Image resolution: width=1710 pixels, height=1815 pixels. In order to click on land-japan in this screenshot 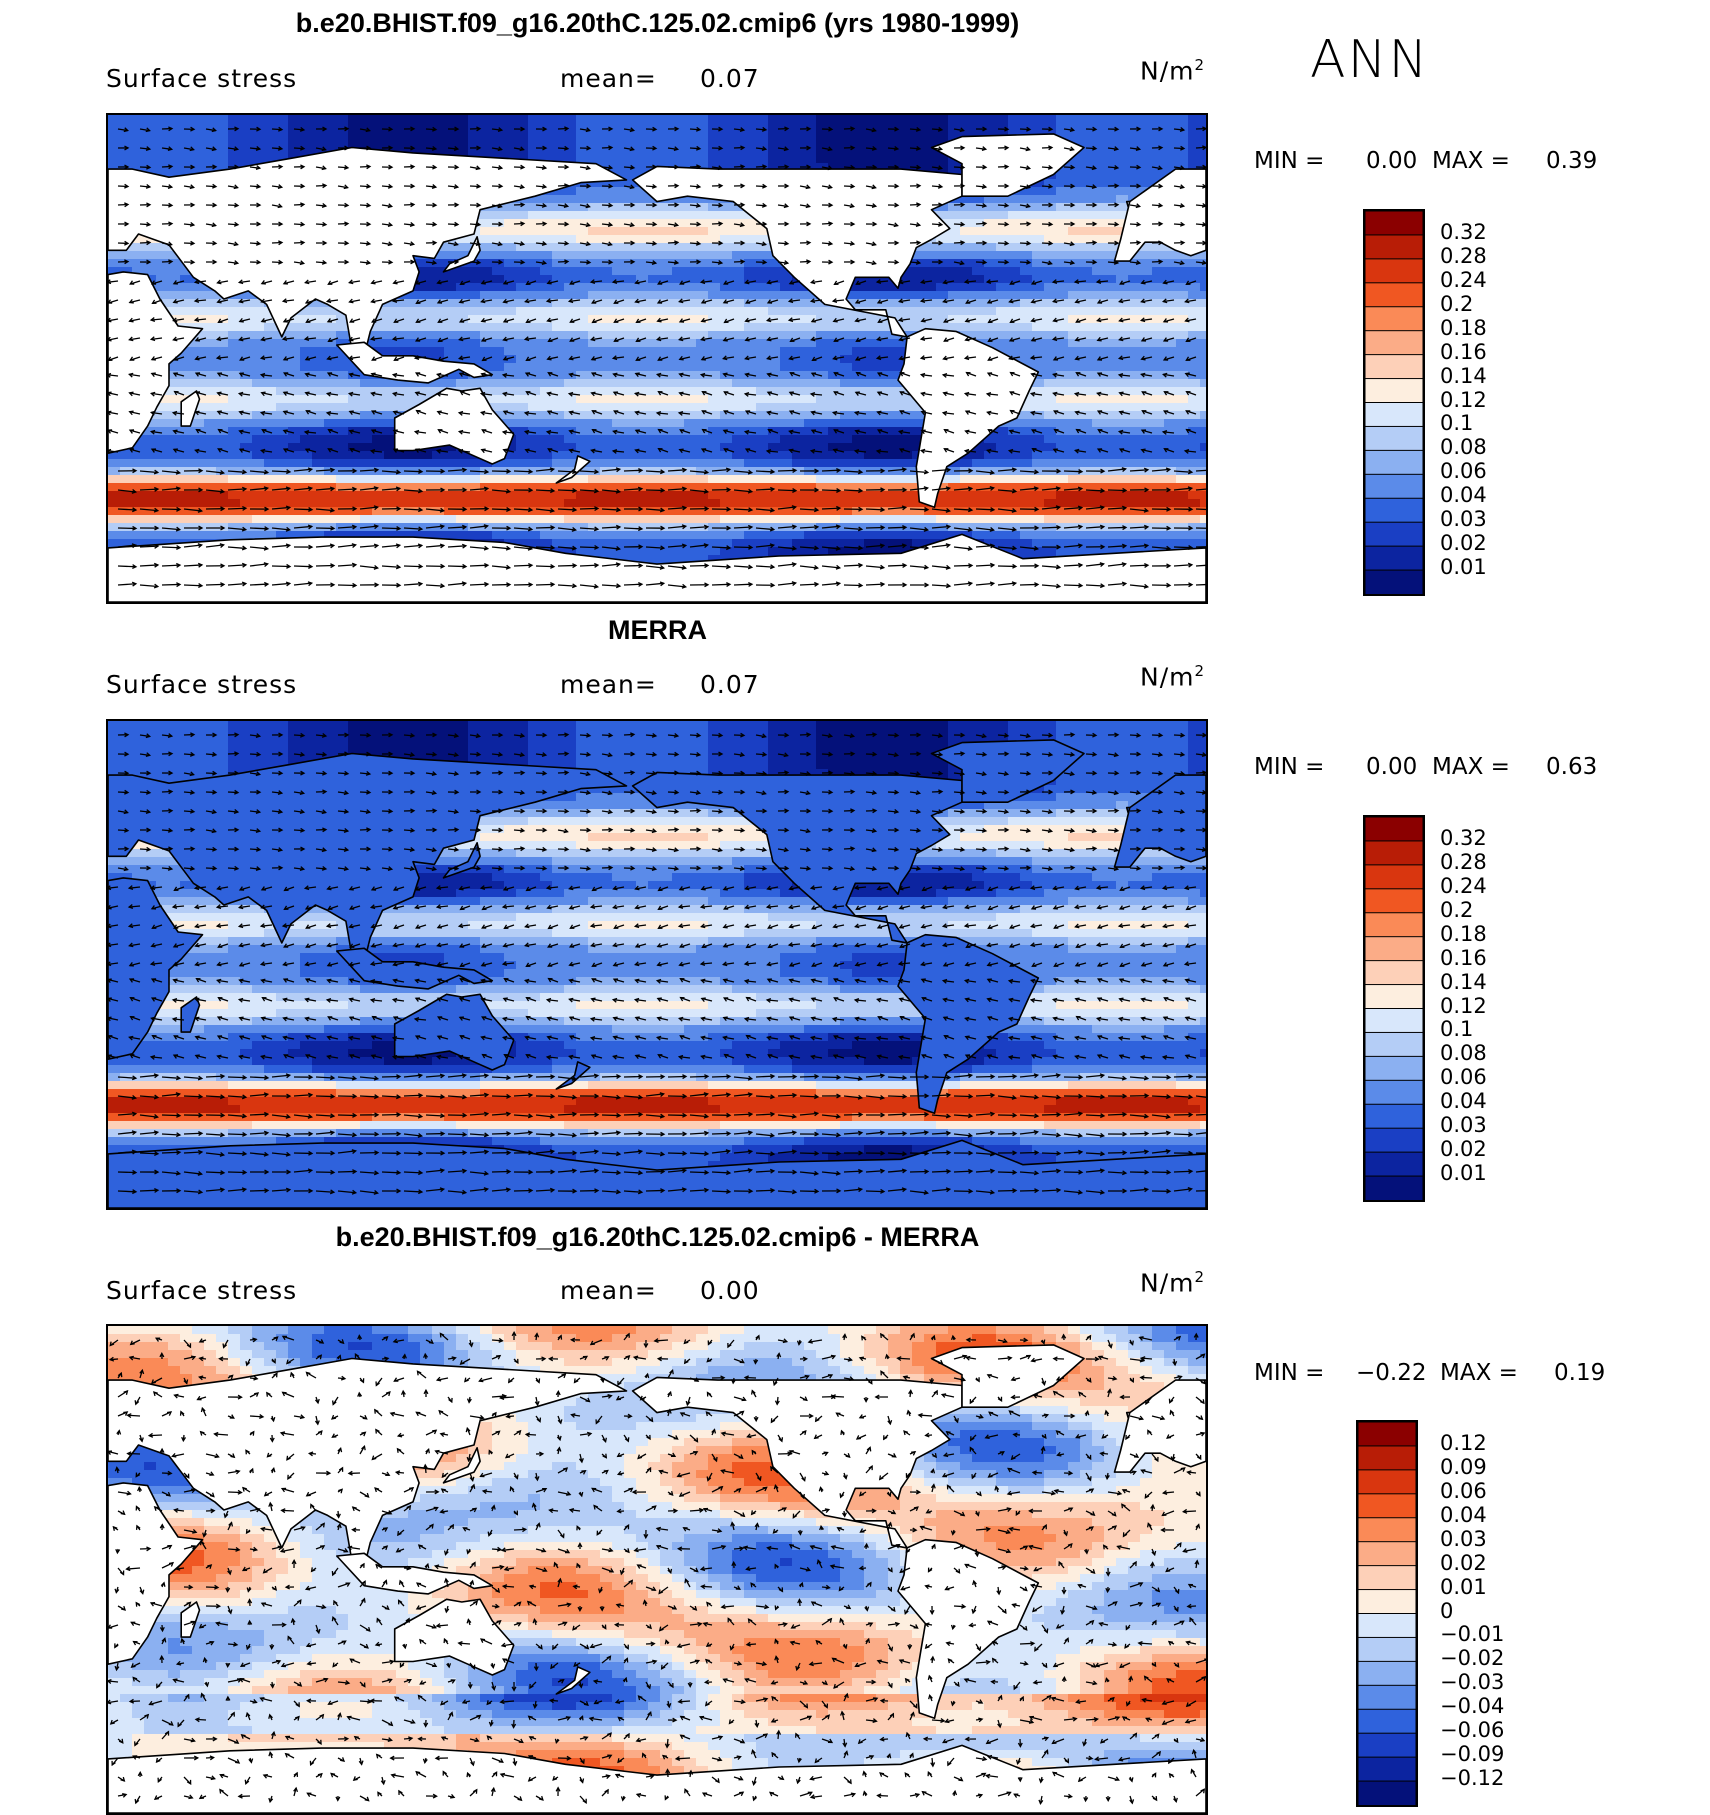, I will do `click(461, 1465)`.